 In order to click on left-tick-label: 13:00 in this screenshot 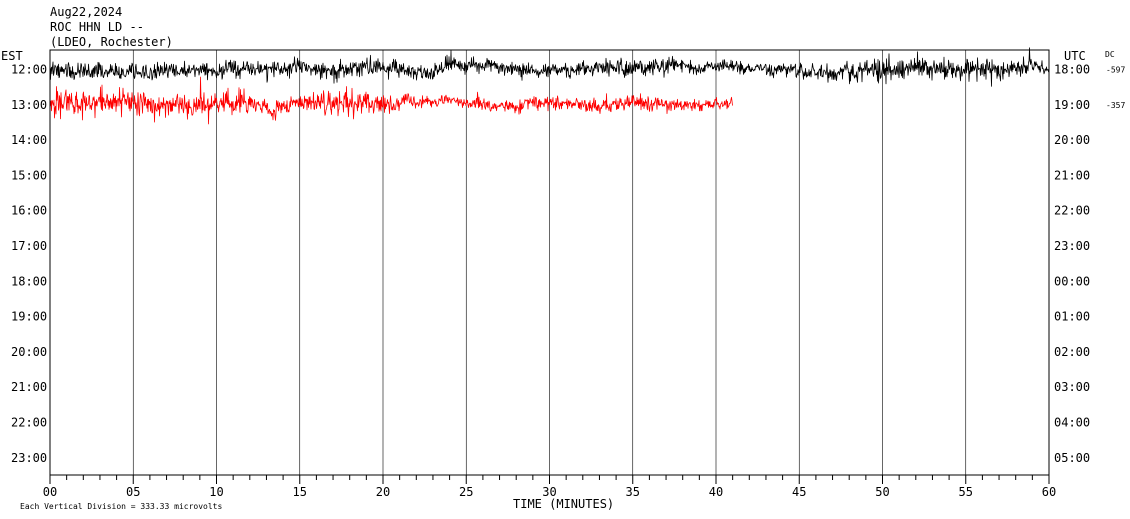, I will do `click(29, 105)`.